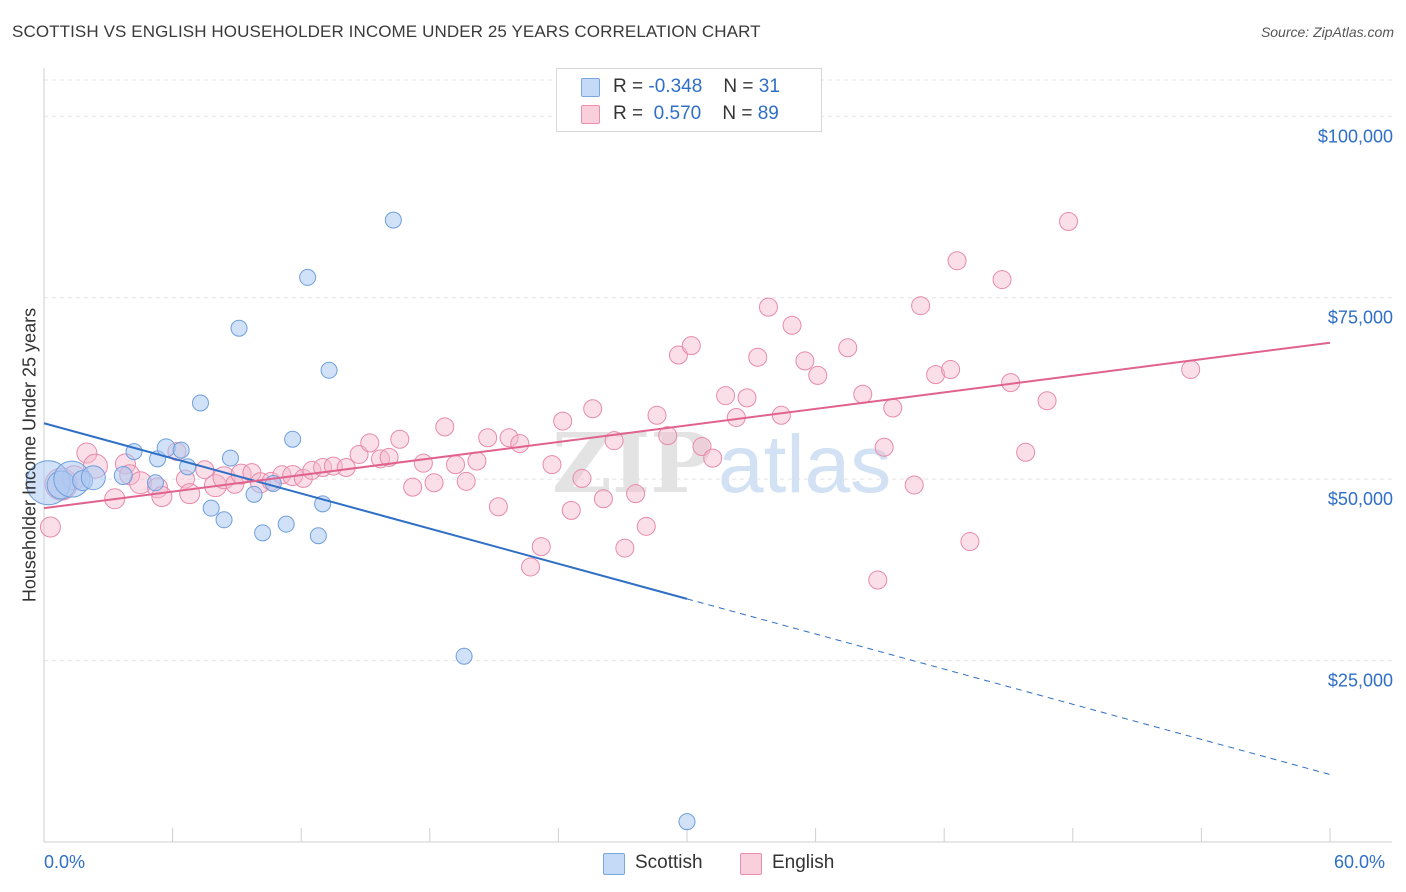  I want to click on bottom-legend-label-english: English, so click(803, 862).